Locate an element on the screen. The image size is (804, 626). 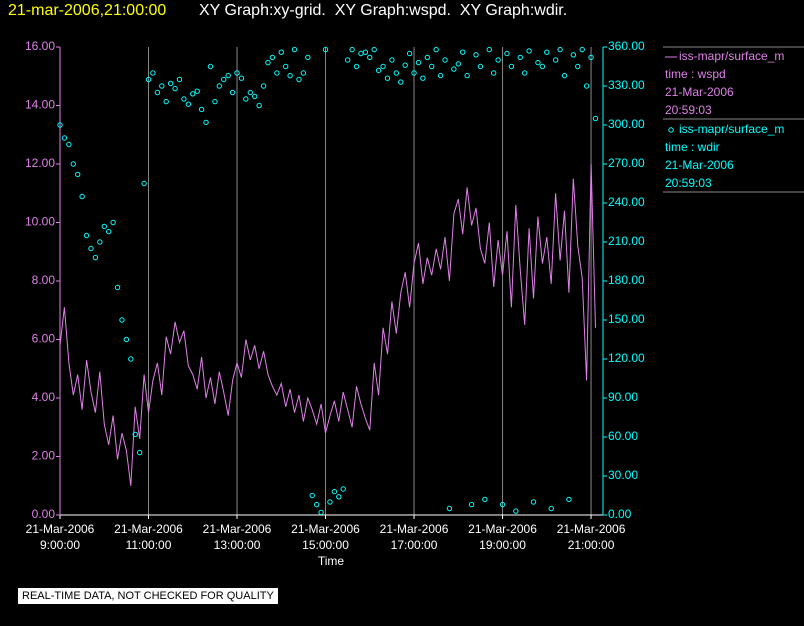
legend-date: 21-Mar-2006 is located at coordinates (699, 92).